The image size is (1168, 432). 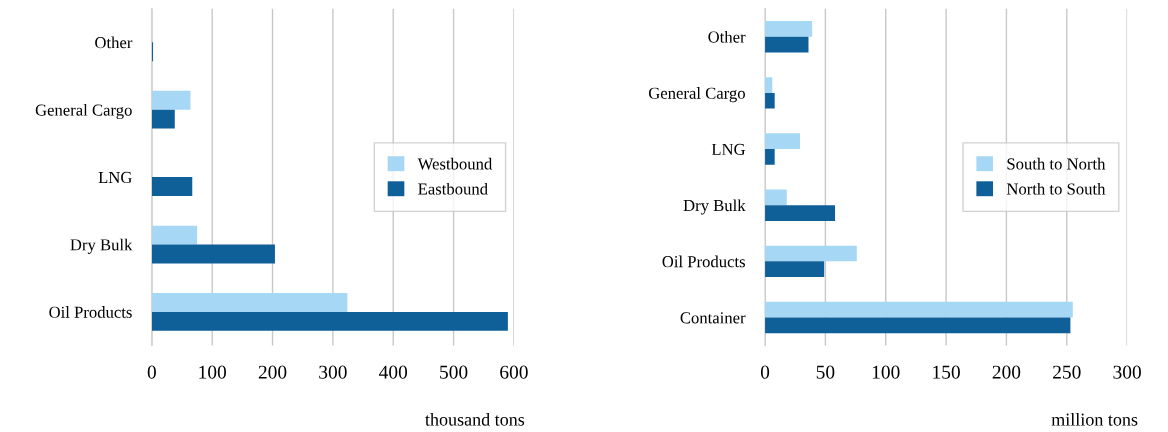 I want to click on y-tick-label: Container, so click(x=713, y=318).